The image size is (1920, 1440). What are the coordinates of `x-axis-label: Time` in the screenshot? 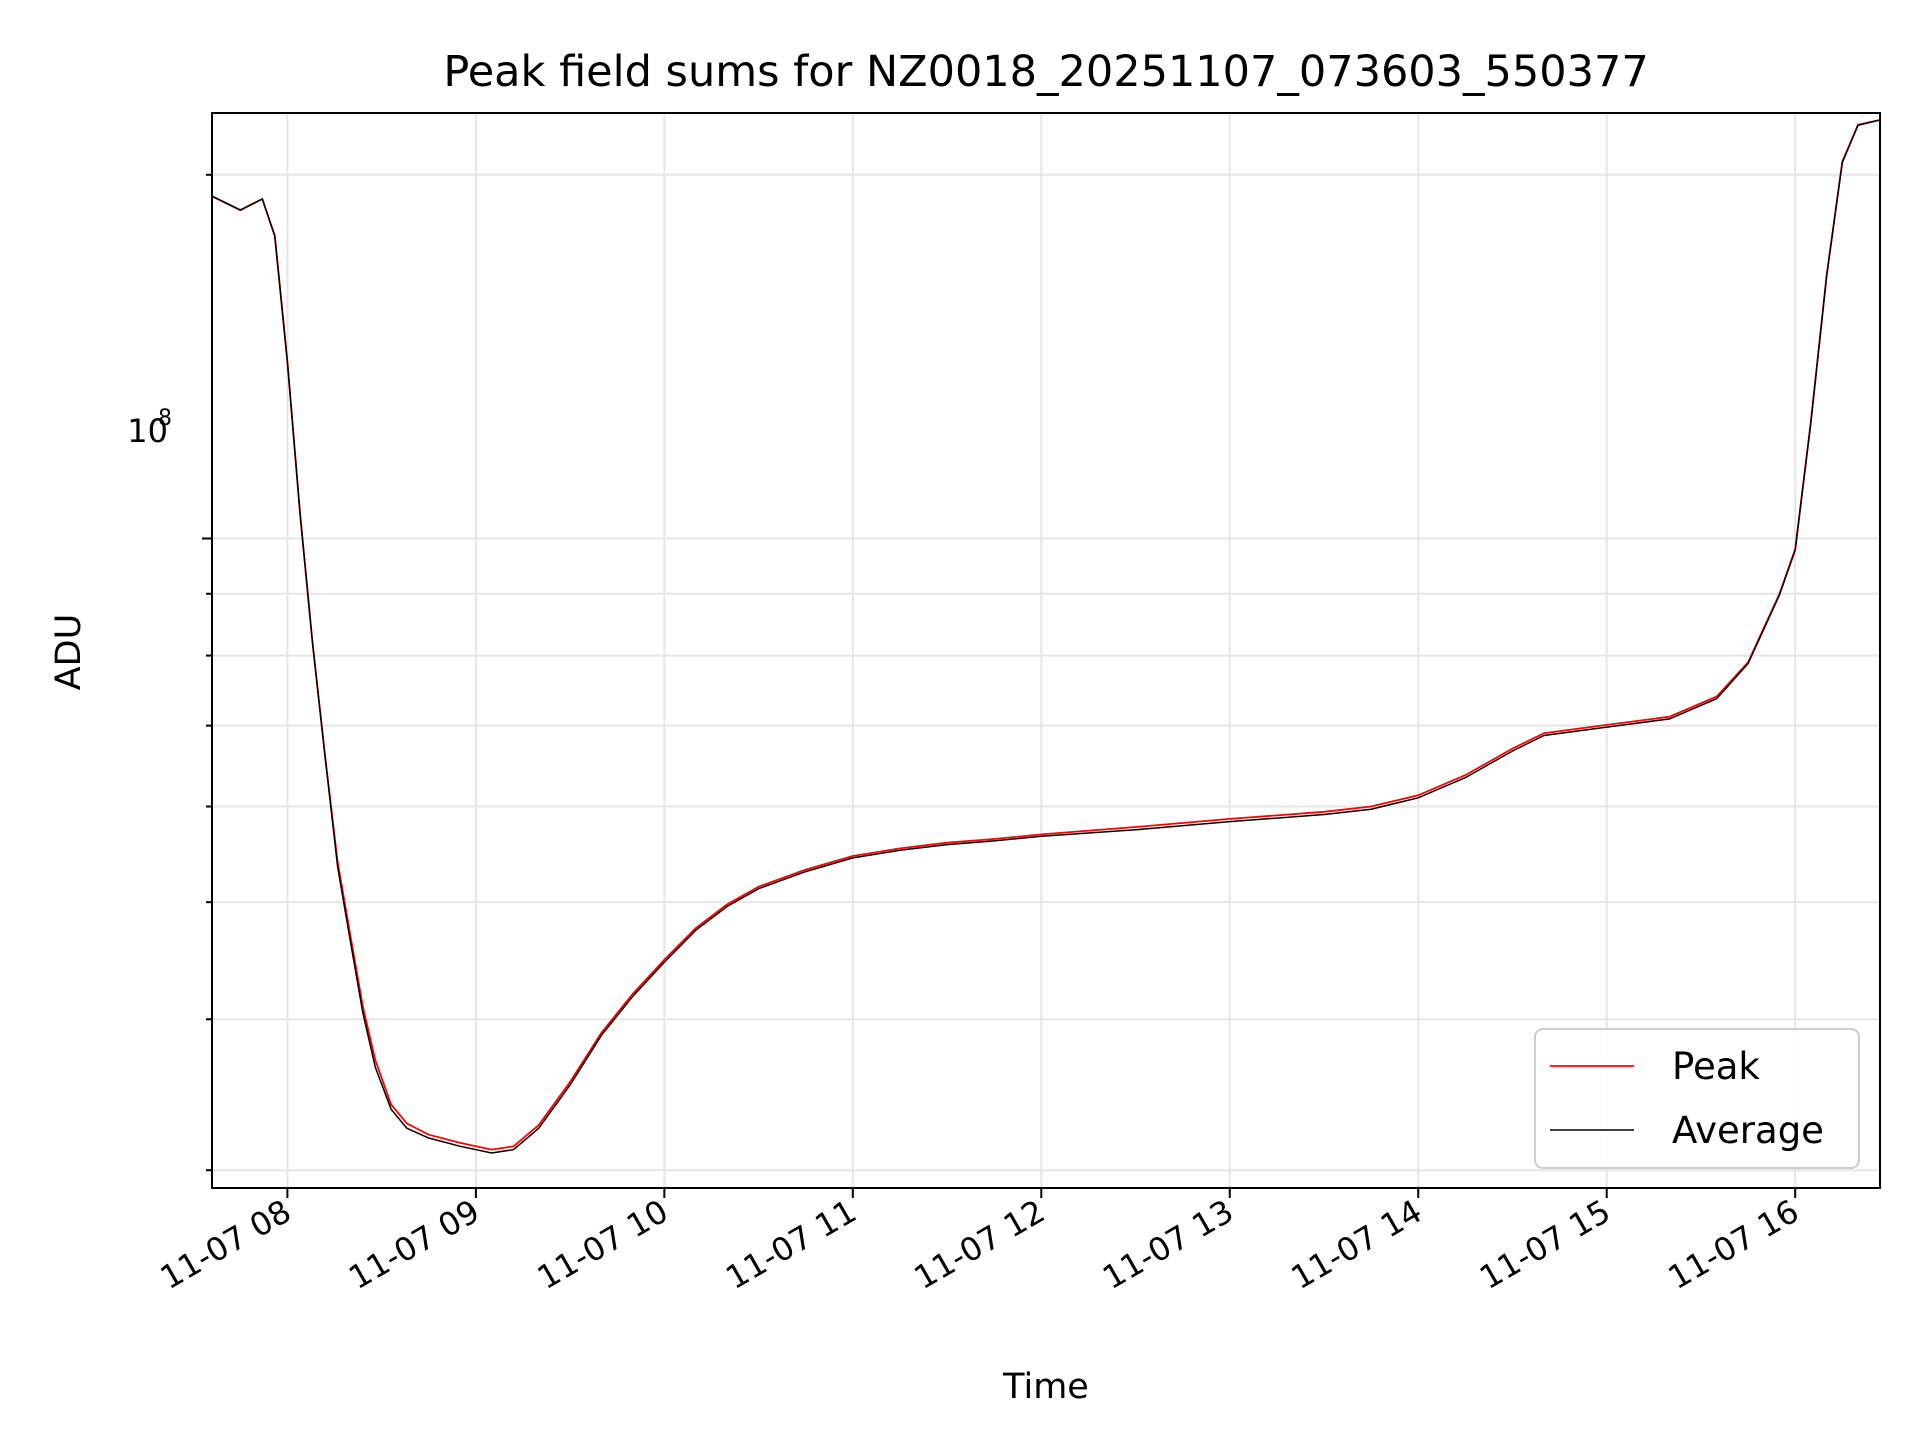 It's located at (1045, 1387).